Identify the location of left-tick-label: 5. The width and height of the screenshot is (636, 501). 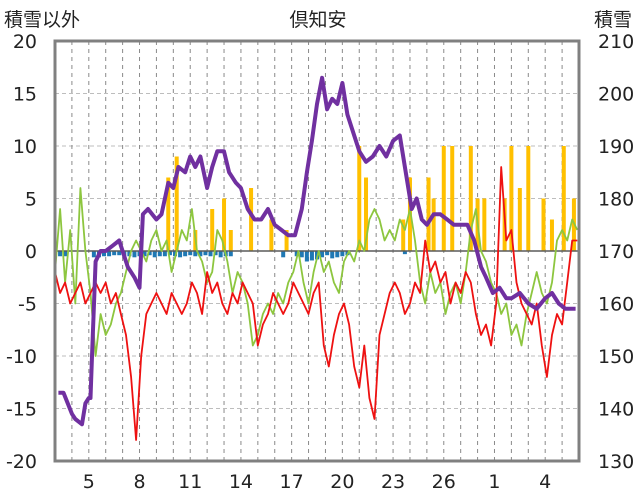
(31, 200).